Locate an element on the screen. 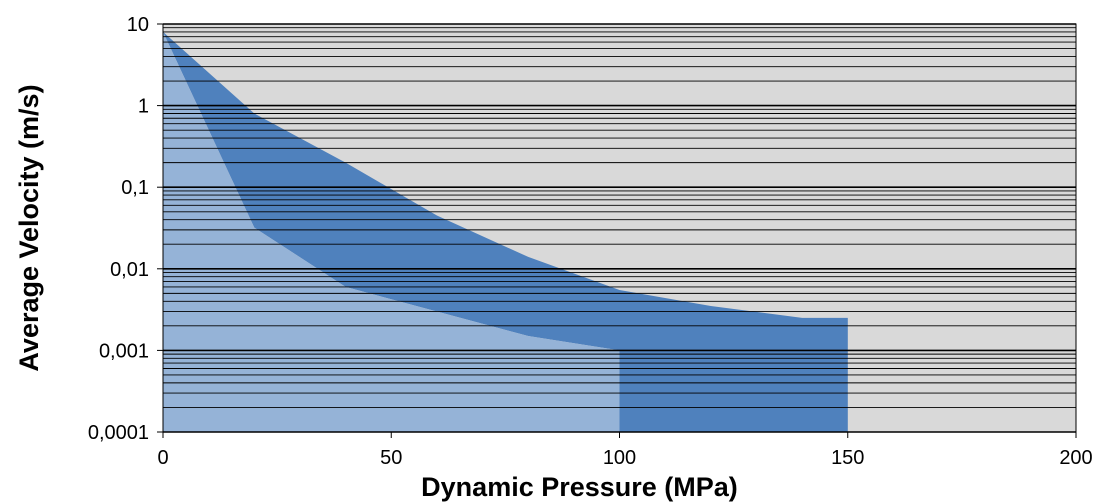 This screenshot has width=1096, height=504. y-tick-label: 10 is located at coordinates (138, 25).